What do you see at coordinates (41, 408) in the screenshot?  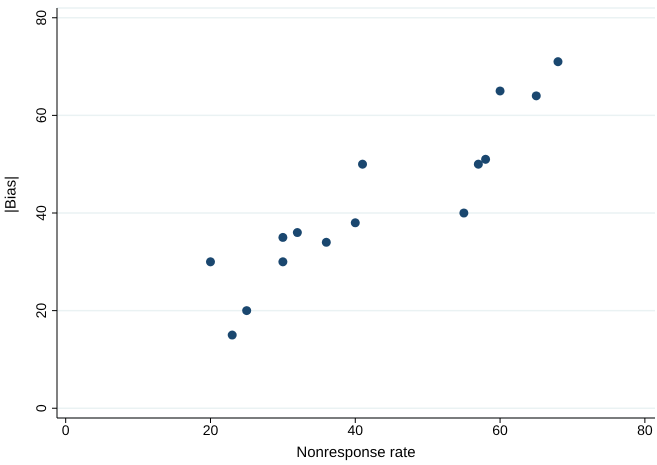 I see `y-tick-label: 0` at bounding box center [41, 408].